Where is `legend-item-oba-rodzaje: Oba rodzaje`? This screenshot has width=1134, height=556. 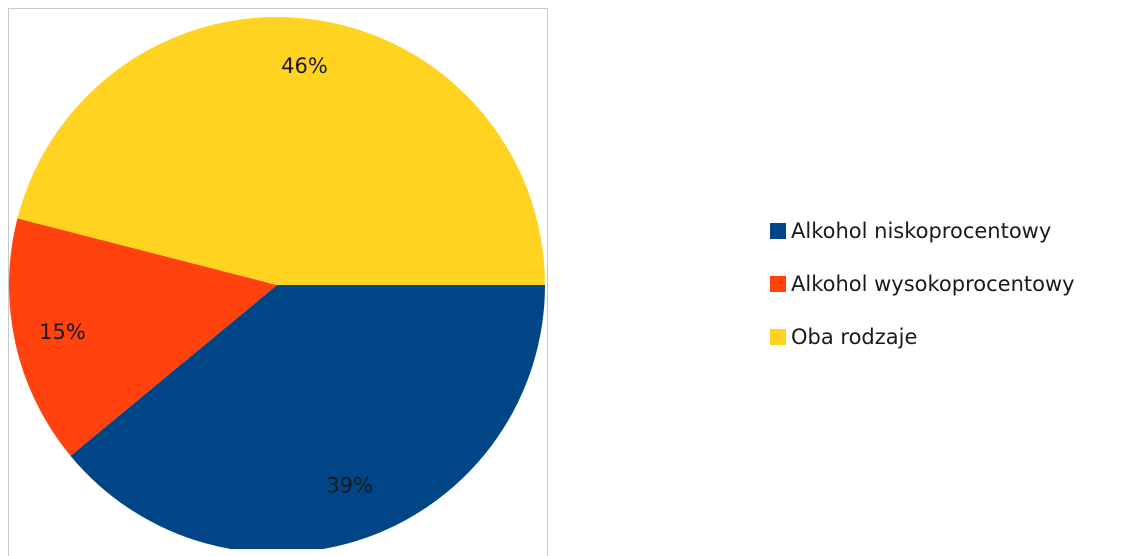
legend-item-oba-rodzaje: Oba rodzaje is located at coordinates (922, 337).